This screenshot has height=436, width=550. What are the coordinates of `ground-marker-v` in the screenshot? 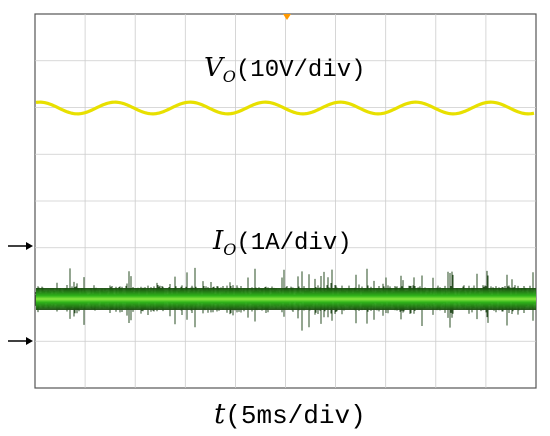 It's located at (20, 246).